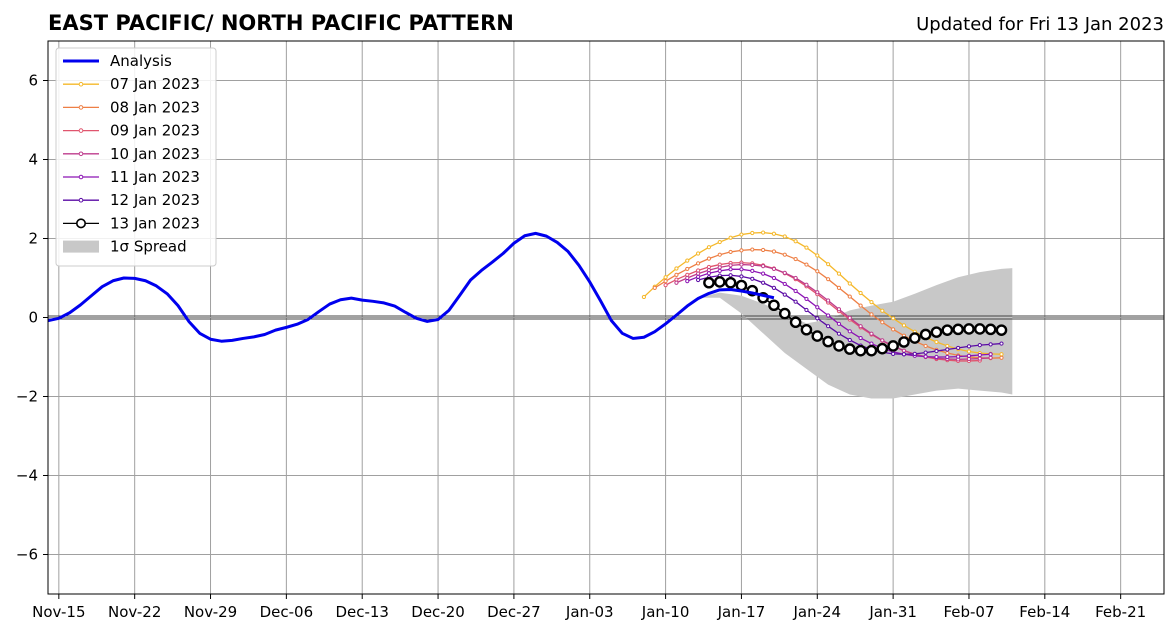 The width and height of the screenshot is (1176, 633). What do you see at coordinates (27, 555) in the screenshot?
I see `y-tick-label: −6` at bounding box center [27, 555].